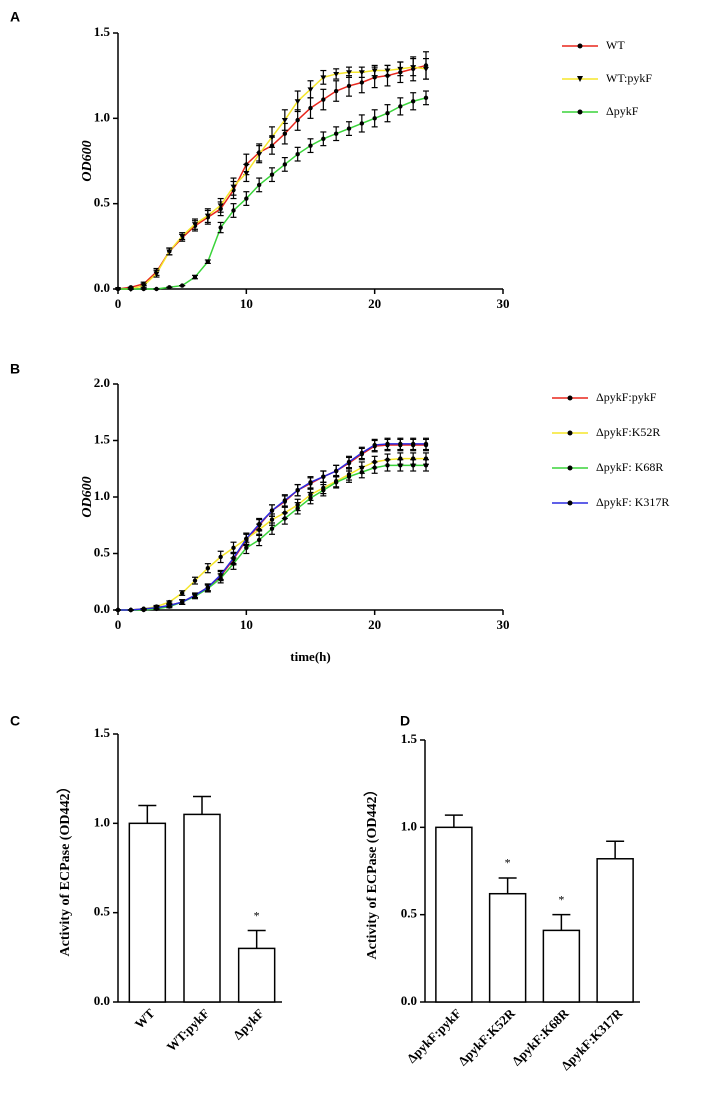  I want to click on y-tick-label: 1.0, so click(102, 116).